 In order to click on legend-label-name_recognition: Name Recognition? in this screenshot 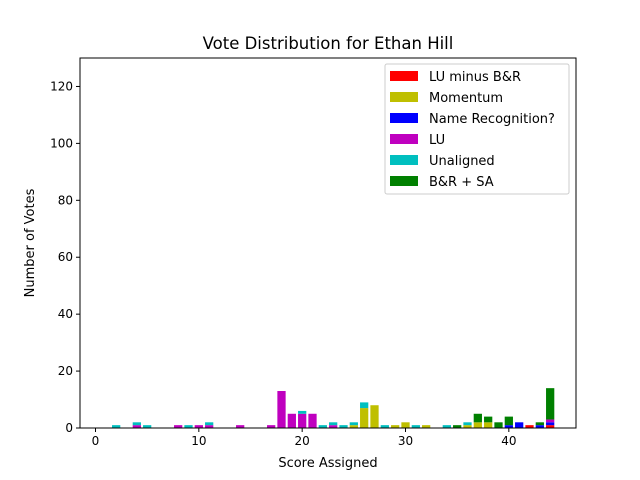, I will do `click(492, 119)`.